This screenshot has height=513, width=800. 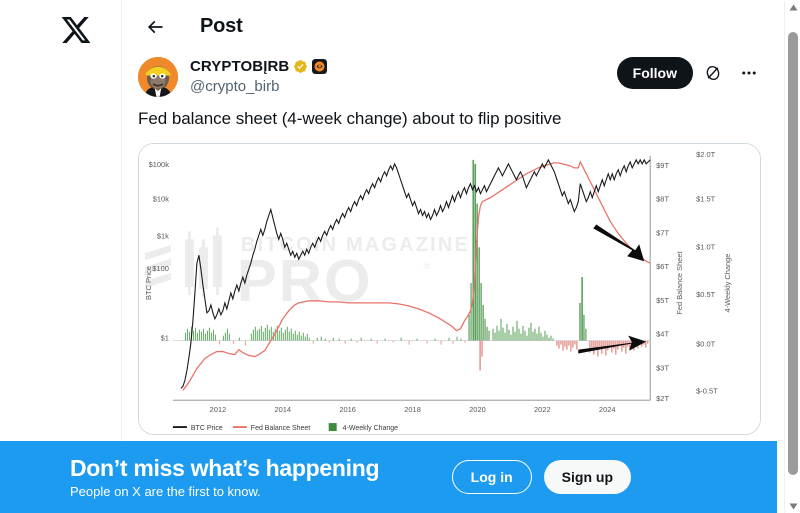 I want to click on avatar, so click(x=158, y=77).